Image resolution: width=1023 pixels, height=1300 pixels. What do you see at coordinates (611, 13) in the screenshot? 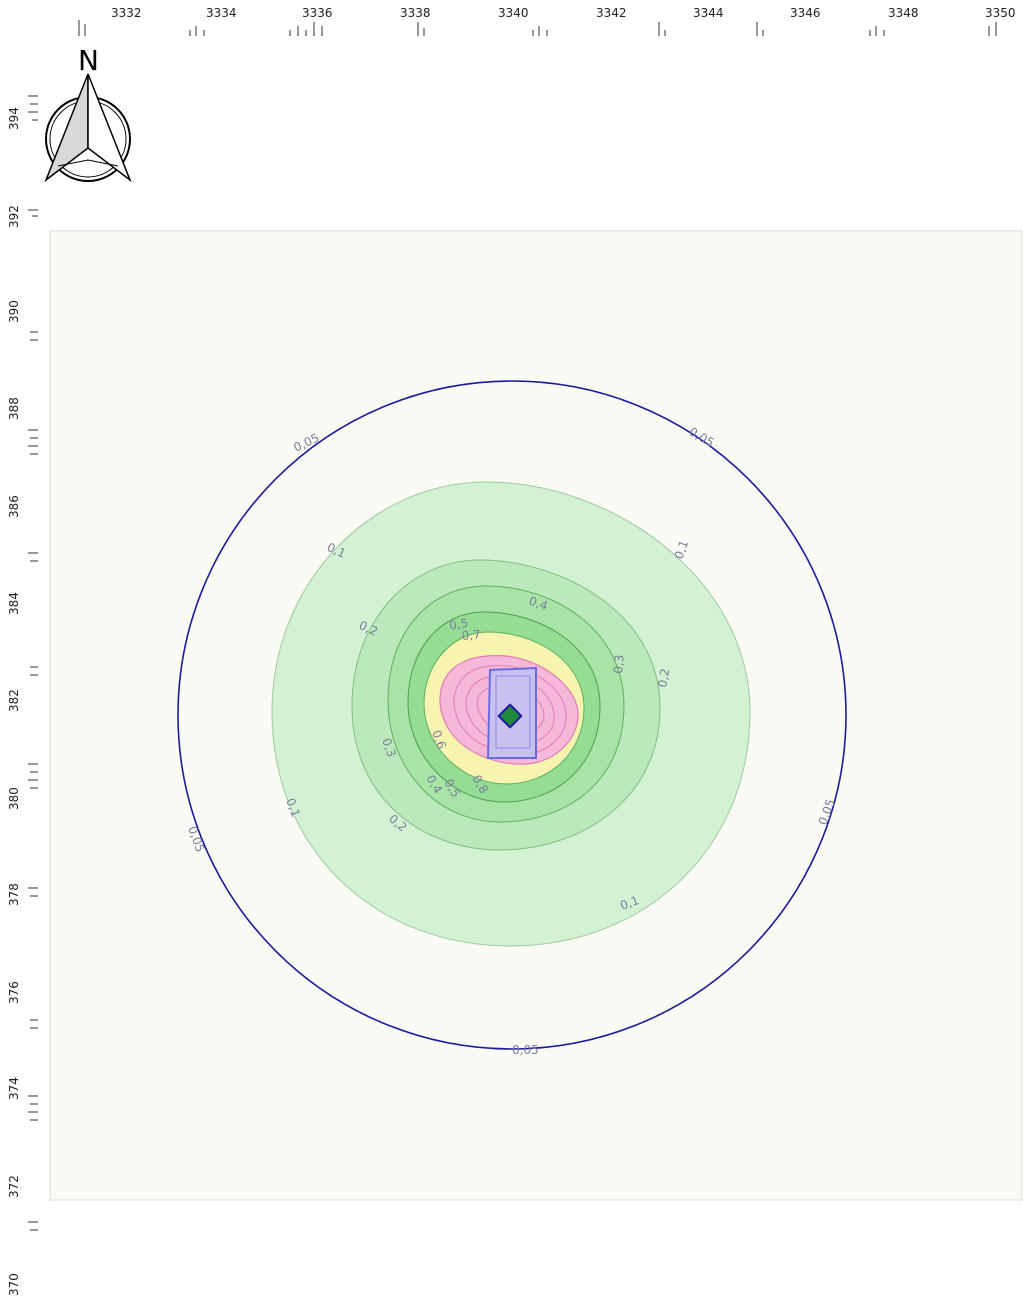
I see `x-tick-label: 3342` at bounding box center [611, 13].